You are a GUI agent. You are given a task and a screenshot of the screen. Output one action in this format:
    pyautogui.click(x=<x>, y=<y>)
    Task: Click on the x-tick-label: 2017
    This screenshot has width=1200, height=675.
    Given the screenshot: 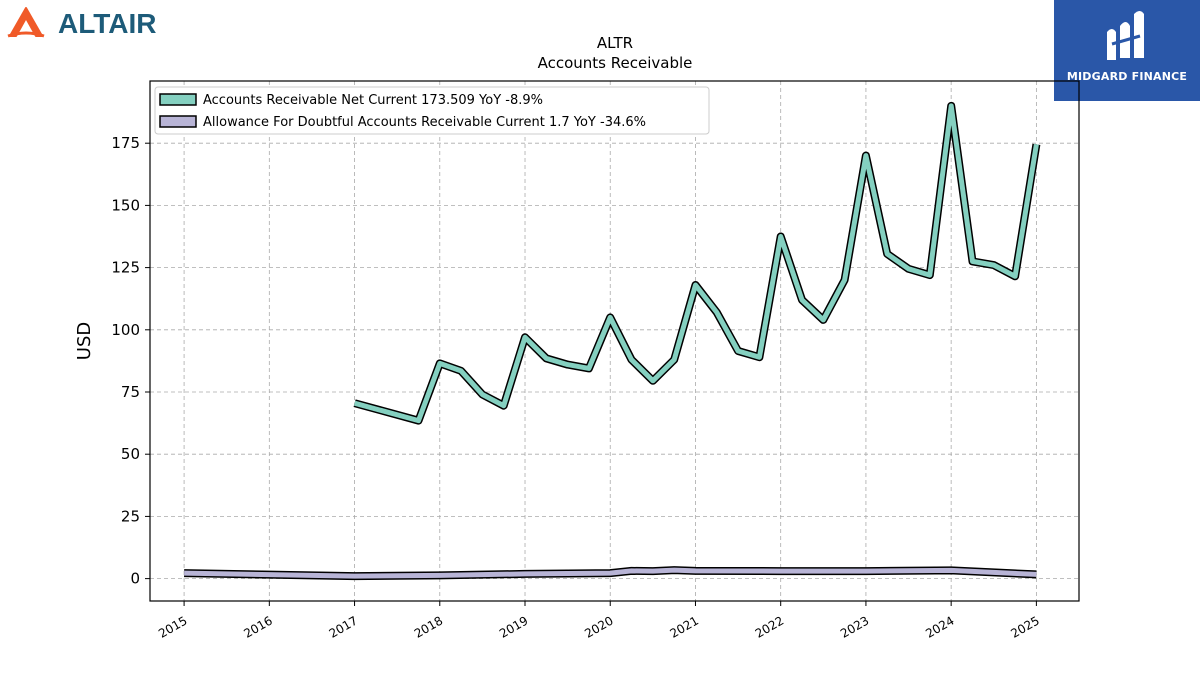 What is the action you would take?
    pyautogui.click(x=343, y=626)
    